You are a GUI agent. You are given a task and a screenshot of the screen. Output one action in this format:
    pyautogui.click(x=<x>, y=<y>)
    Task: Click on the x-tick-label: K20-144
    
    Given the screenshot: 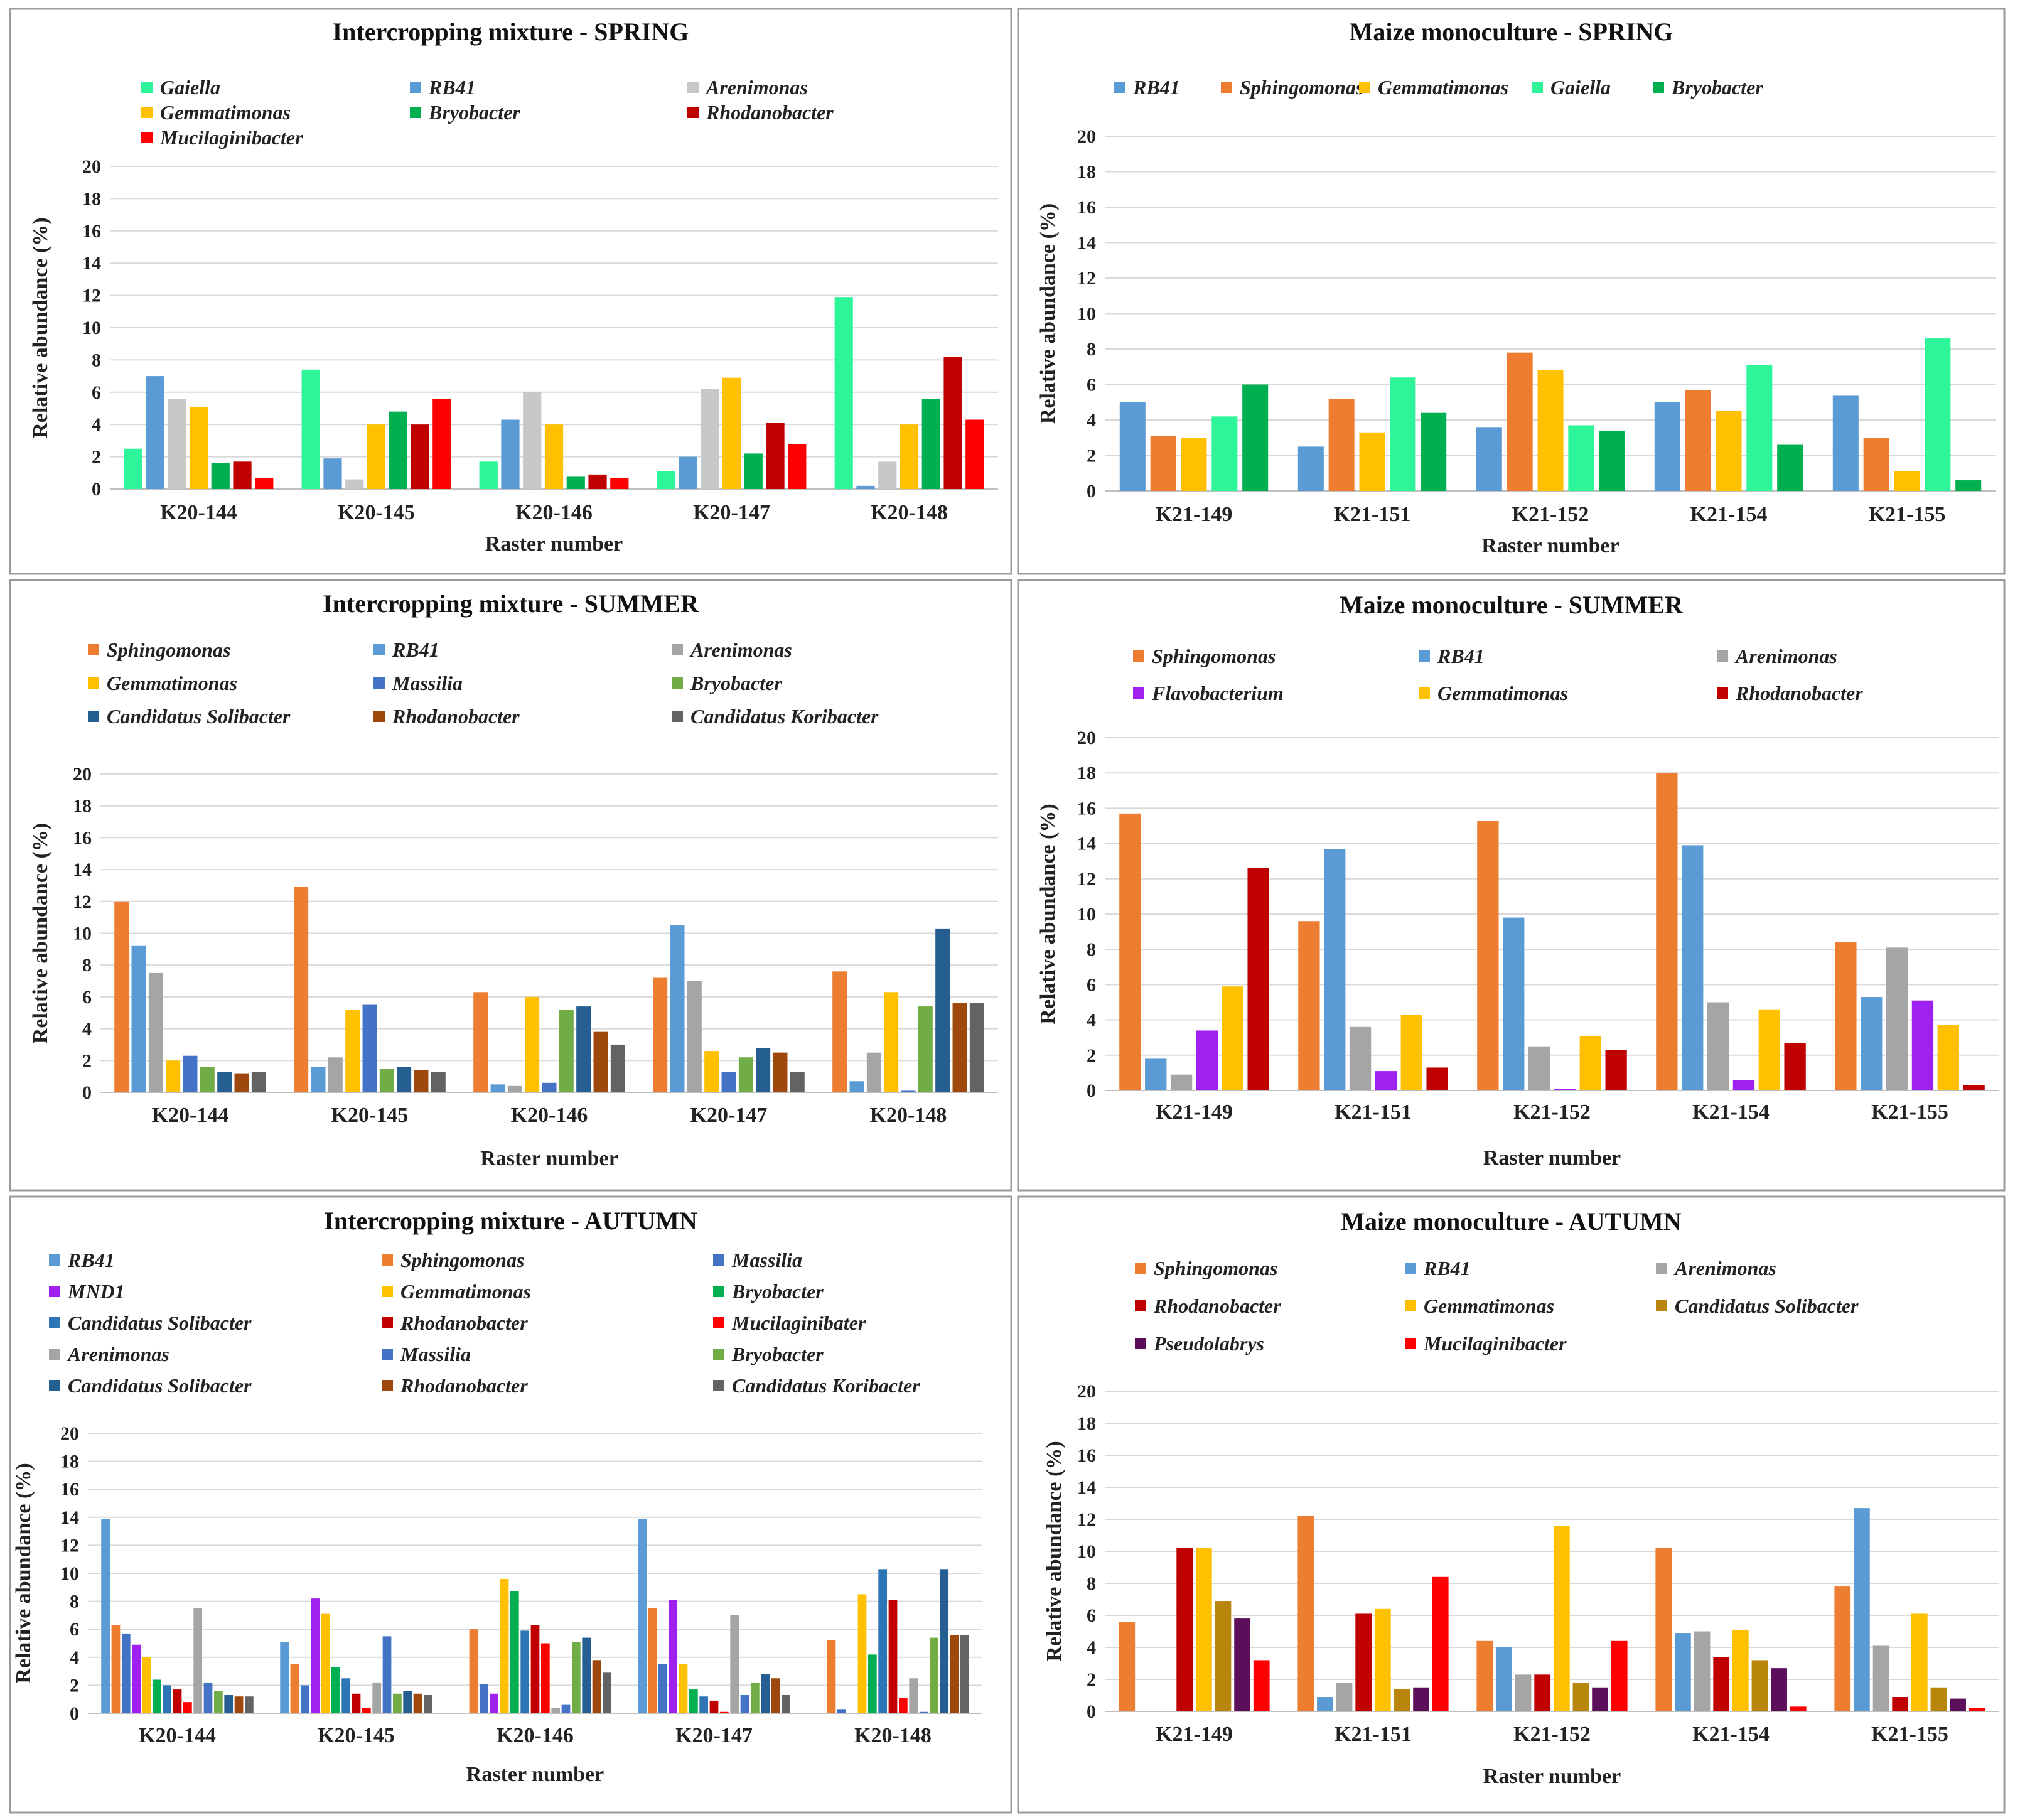 What is the action you would take?
    pyautogui.click(x=198, y=512)
    